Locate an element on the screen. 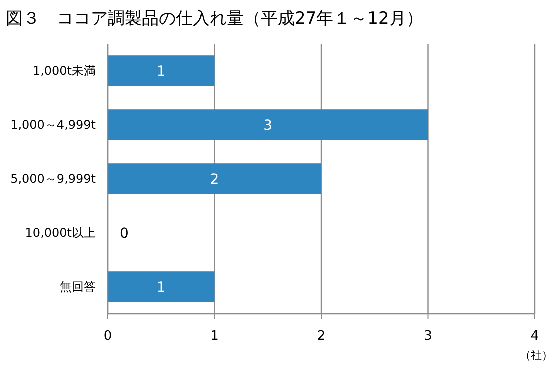 The image size is (557, 367). x-axis-title: （社） is located at coordinates (536, 355).